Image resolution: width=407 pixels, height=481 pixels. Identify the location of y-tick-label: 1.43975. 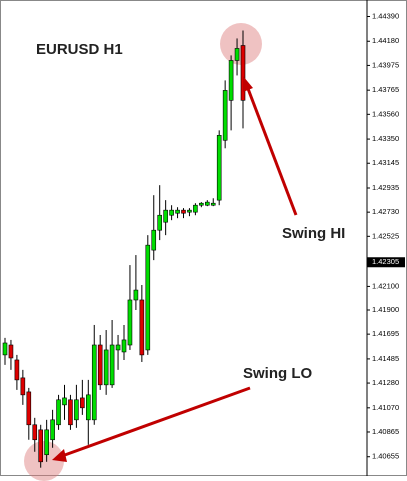
(385, 64).